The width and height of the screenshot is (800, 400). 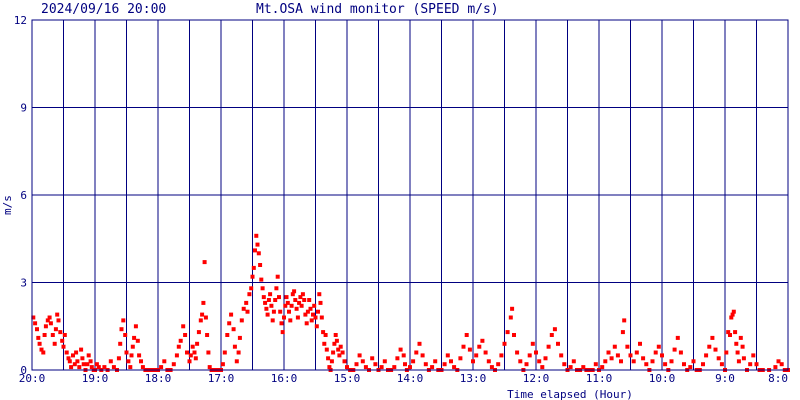 What do you see at coordinates (23, 370) in the screenshot?
I see `y-tick-label: 0` at bounding box center [23, 370].